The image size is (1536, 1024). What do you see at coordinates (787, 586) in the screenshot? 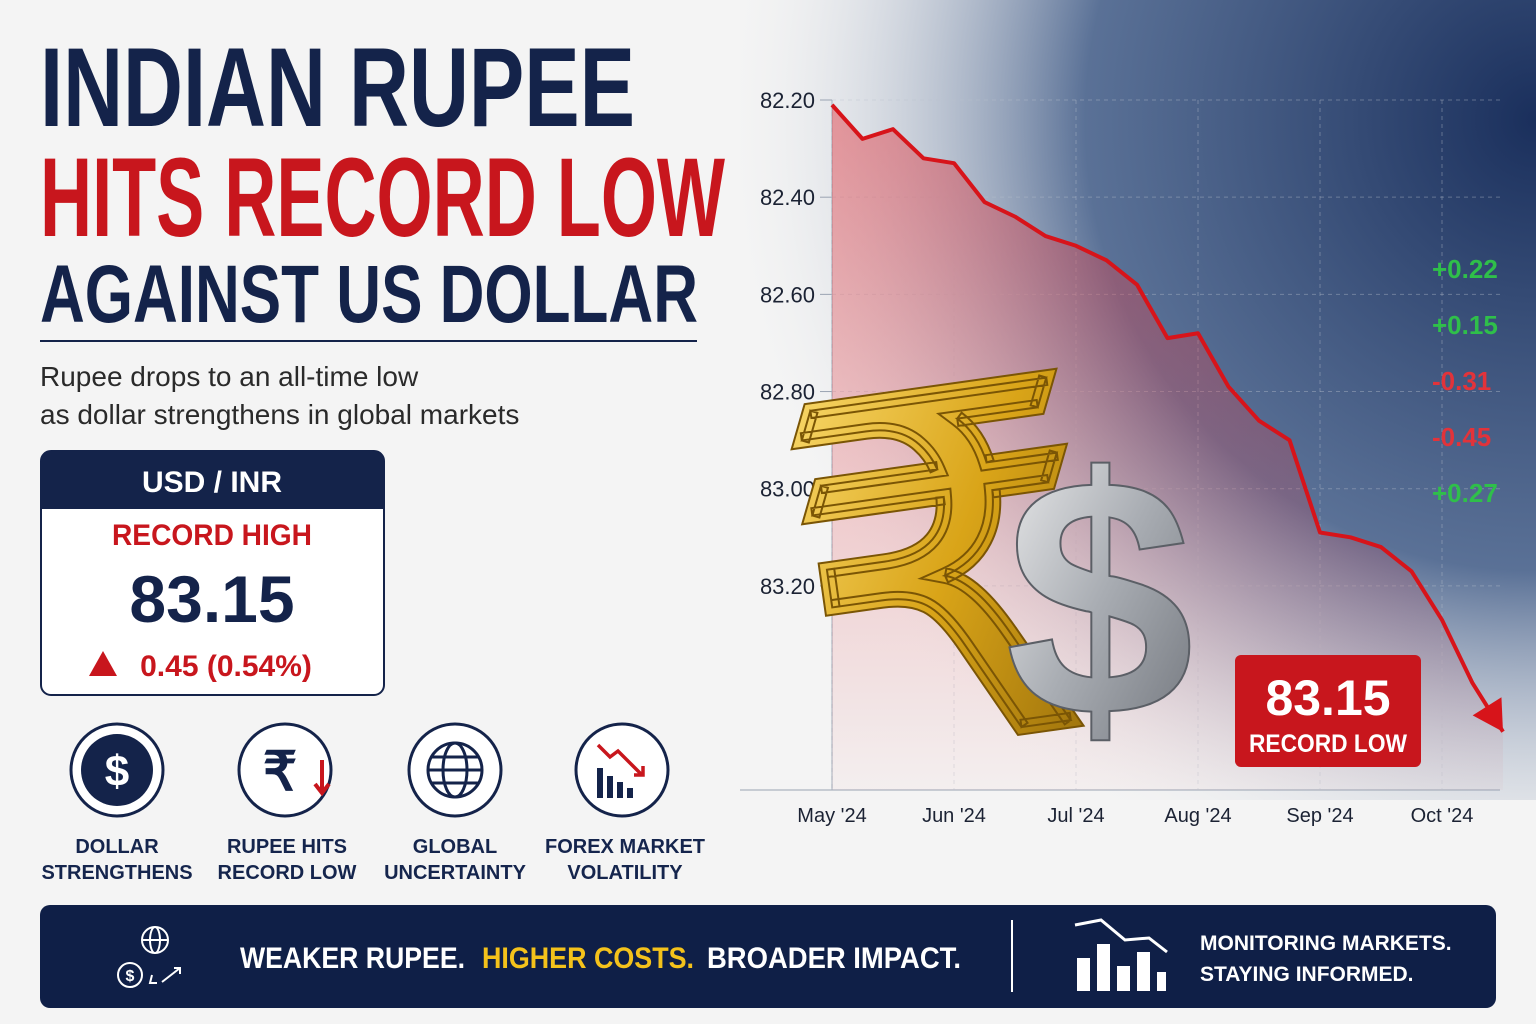
I see `y-tick-label: 83.20` at bounding box center [787, 586].